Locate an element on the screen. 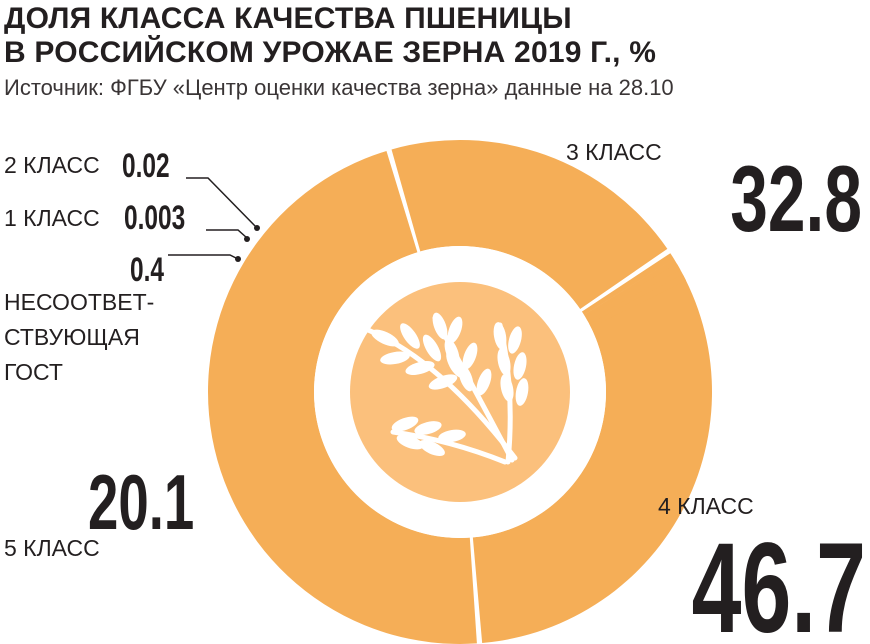 This screenshot has height=644, width=870. value-nonconform: 0.4 is located at coordinates (147, 270).